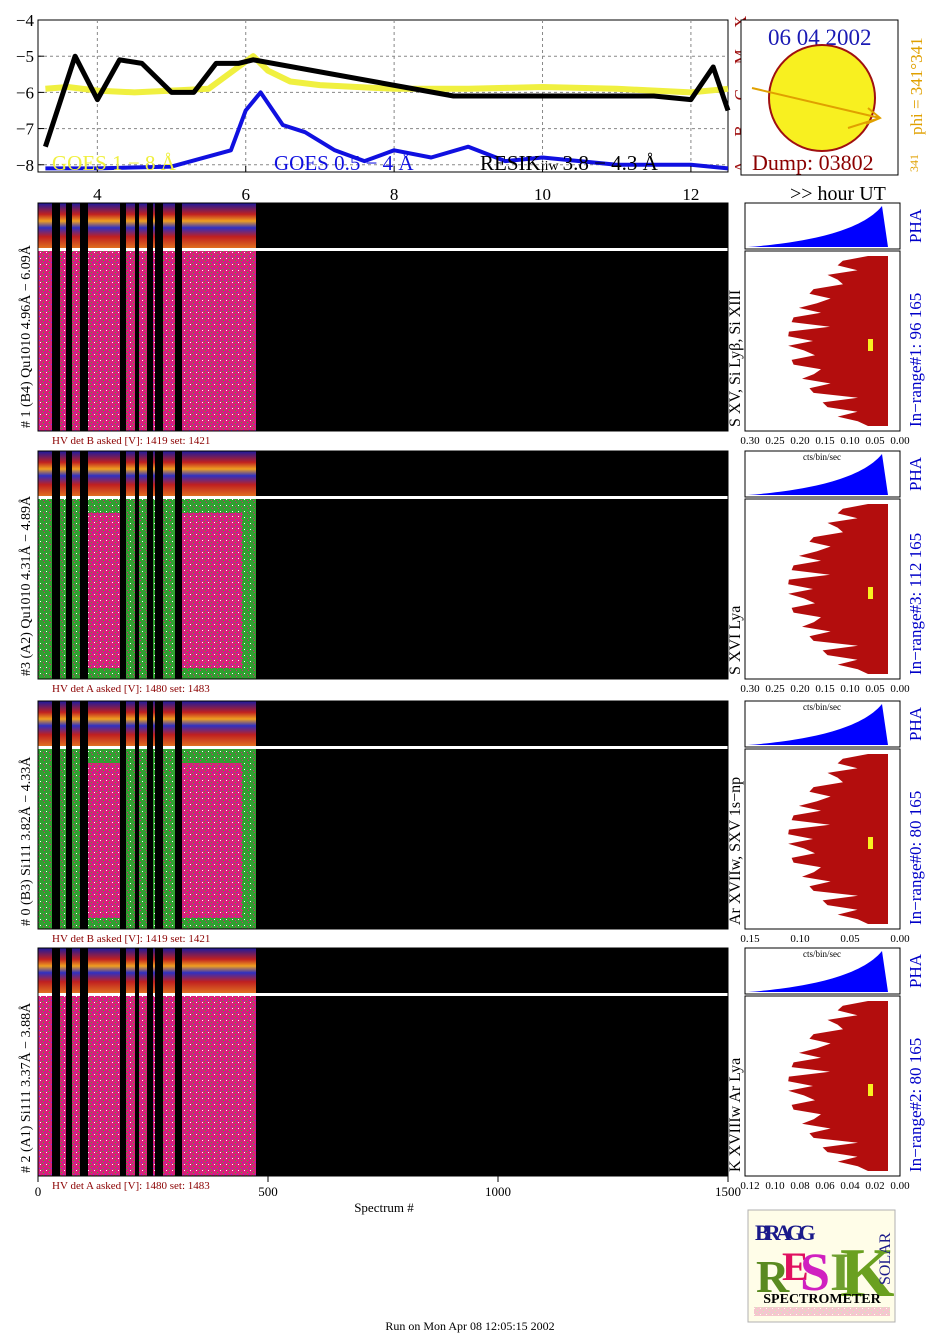 Image resolution: width=940 pixels, height=1335 pixels. Describe the element at coordinates (131, 441) in the screenshot. I see `hv-label: HV det B asked [V]: 1419 set: 1421` at that location.